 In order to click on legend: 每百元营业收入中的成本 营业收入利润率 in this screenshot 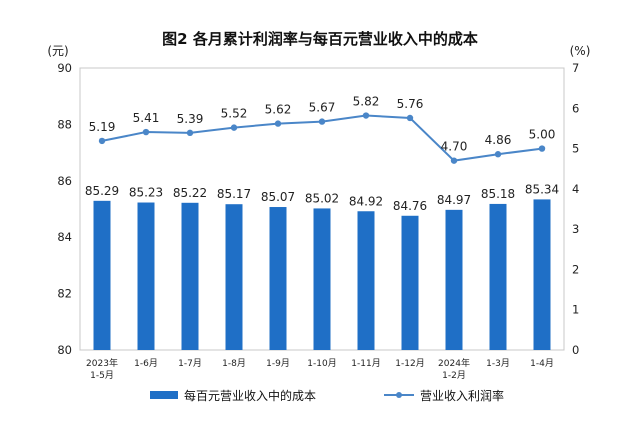, I will do `click(327, 395)`.